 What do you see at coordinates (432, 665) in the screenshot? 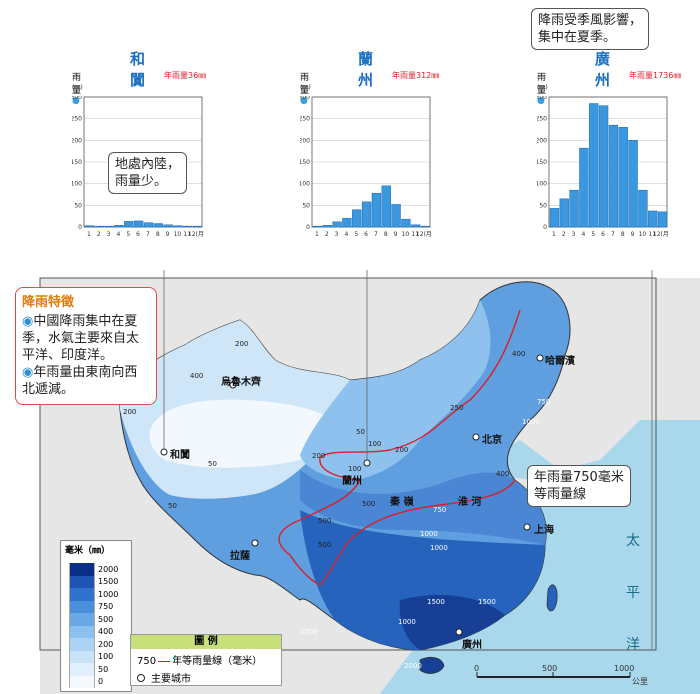
I see `hainan` at bounding box center [432, 665].